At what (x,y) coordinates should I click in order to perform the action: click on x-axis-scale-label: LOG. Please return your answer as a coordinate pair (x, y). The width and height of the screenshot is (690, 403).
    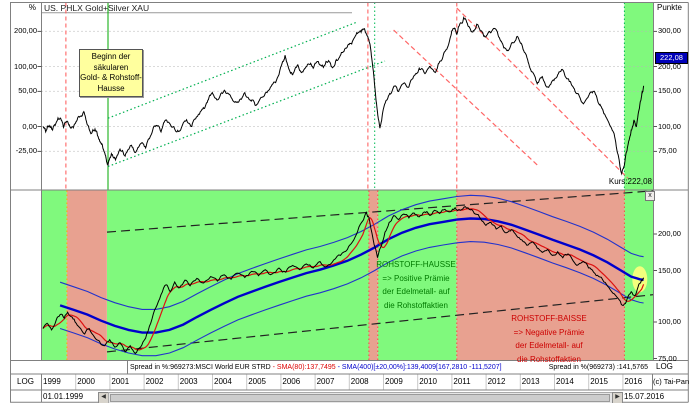
    Looking at the image, I should click on (25, 381).